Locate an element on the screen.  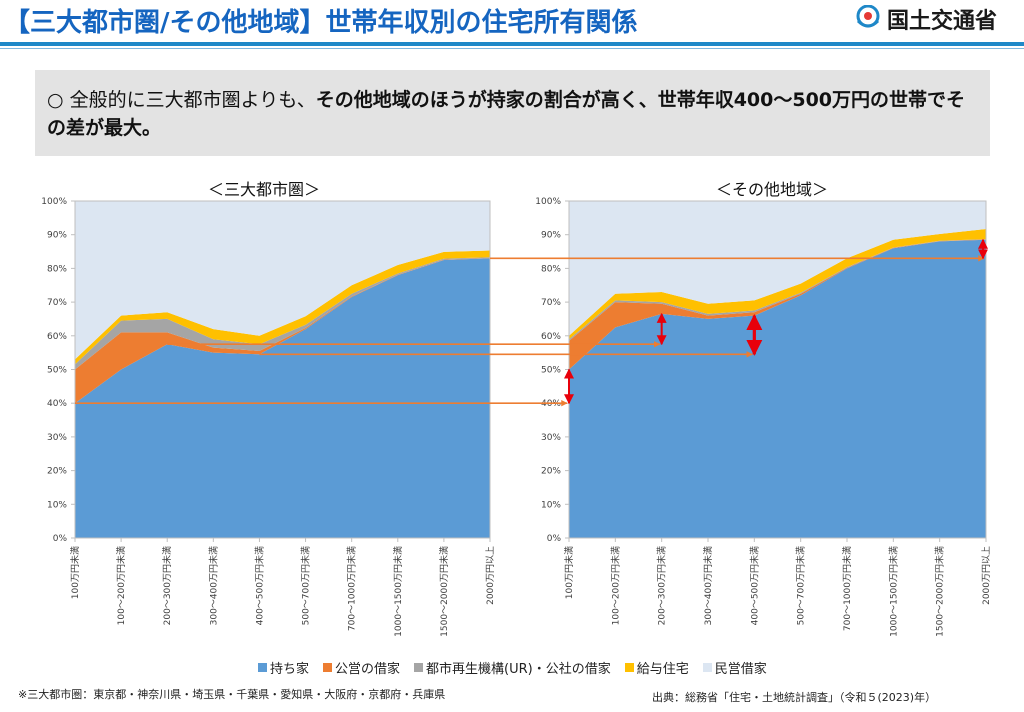
legend-label: 公営の借家 is located at coordinates (368, 669).